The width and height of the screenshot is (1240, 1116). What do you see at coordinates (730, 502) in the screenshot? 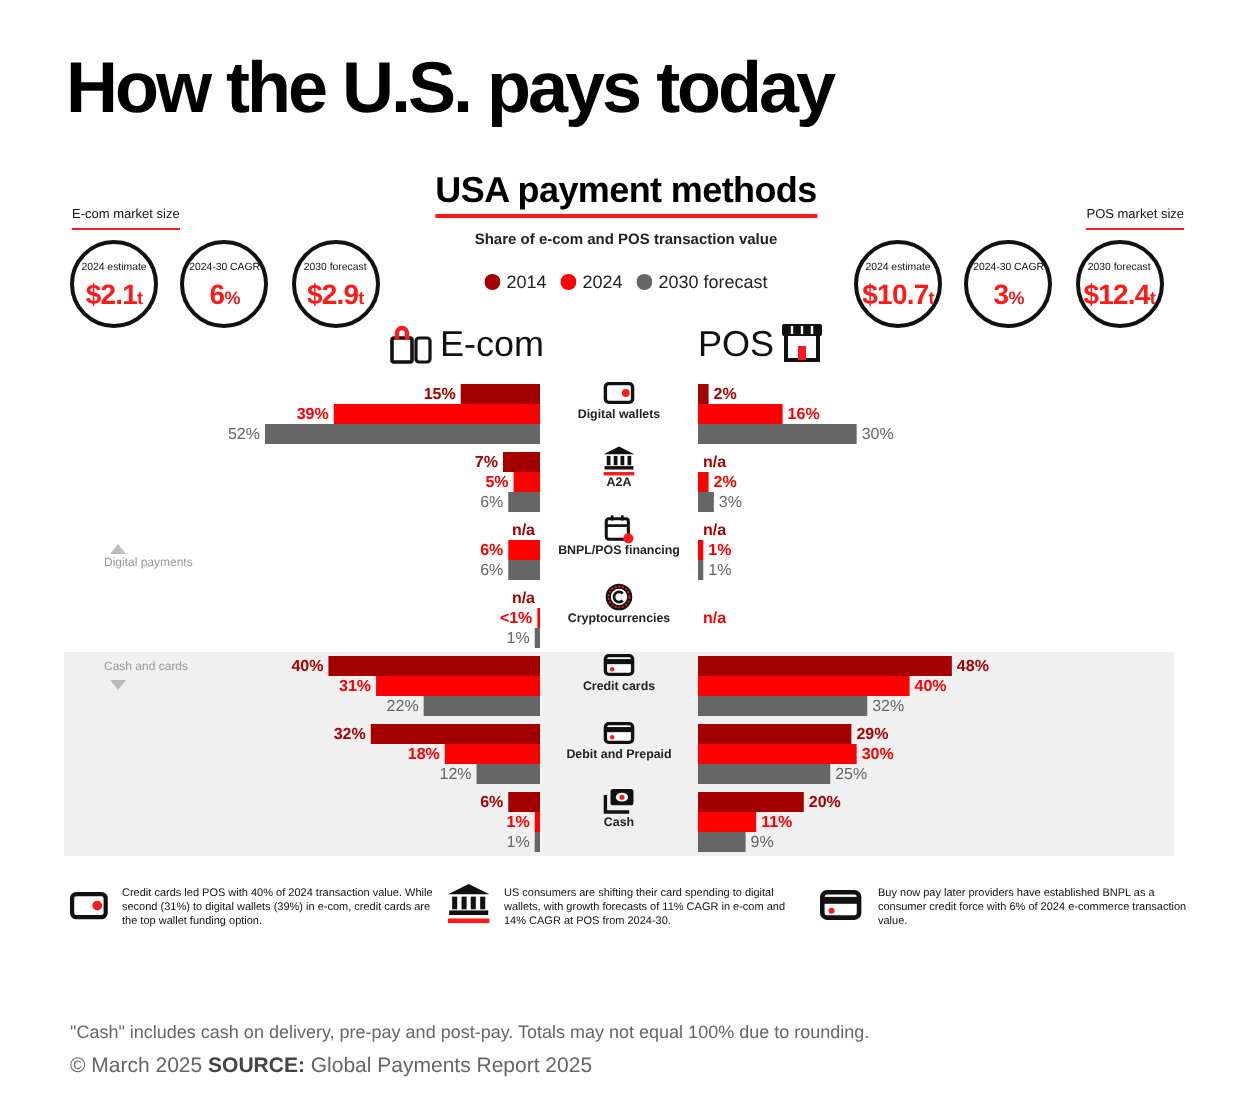
I see `data-label: 3%` at bounding box center [730, 502].